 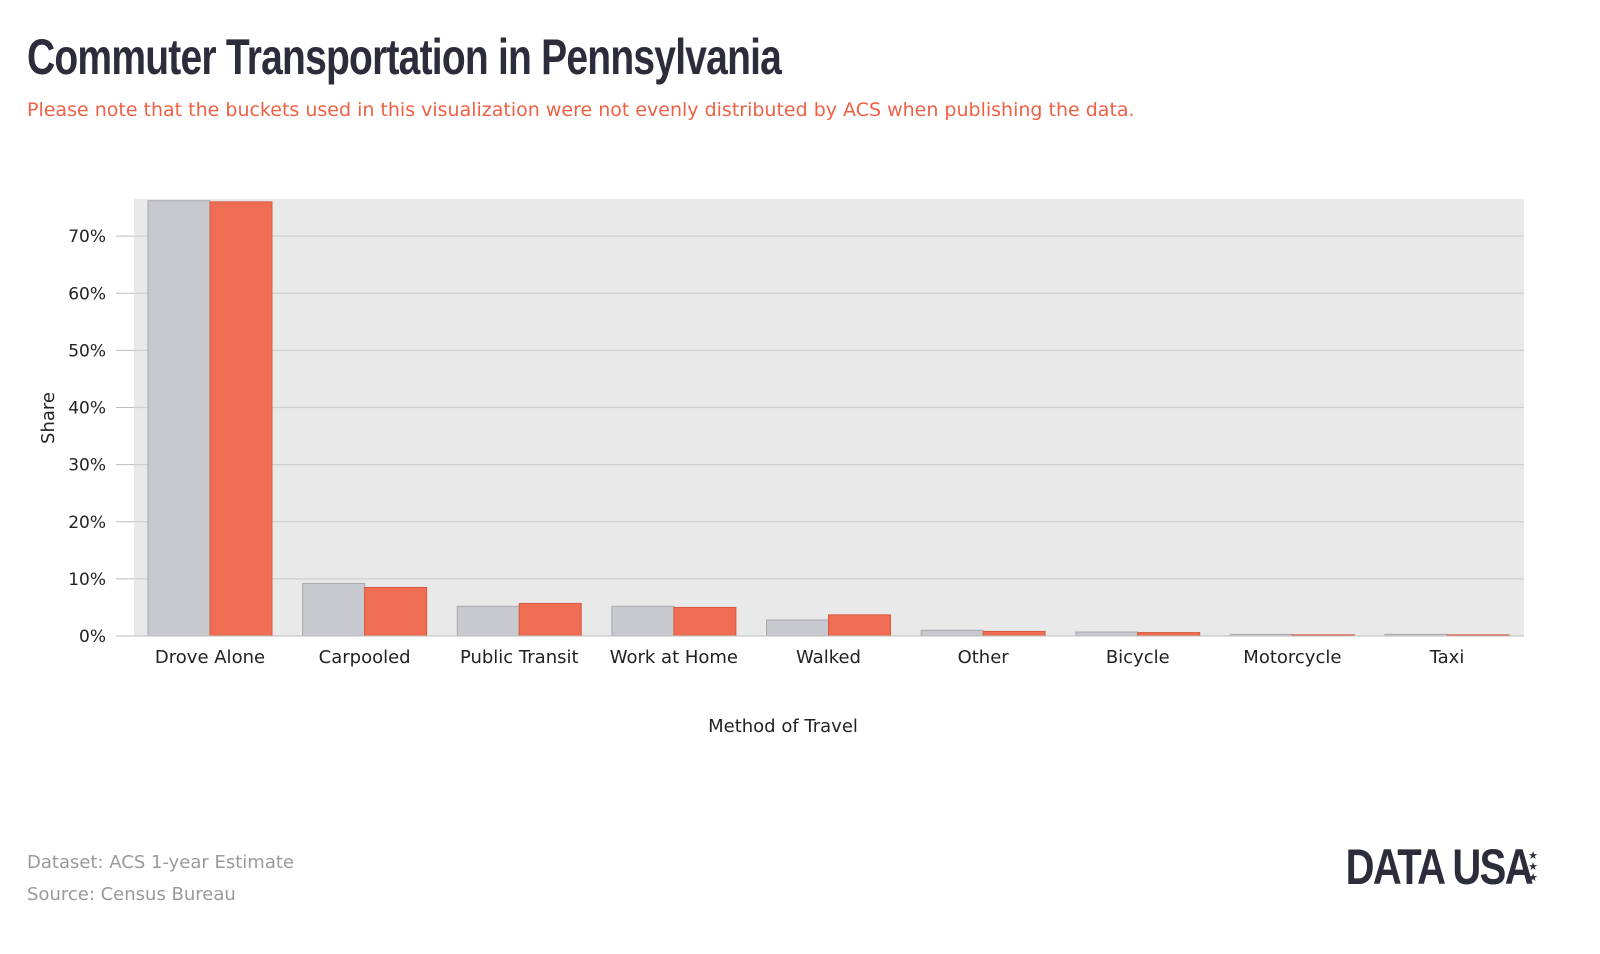 I want to click on y-tick-label: 50%, so click(x=87, y=351).